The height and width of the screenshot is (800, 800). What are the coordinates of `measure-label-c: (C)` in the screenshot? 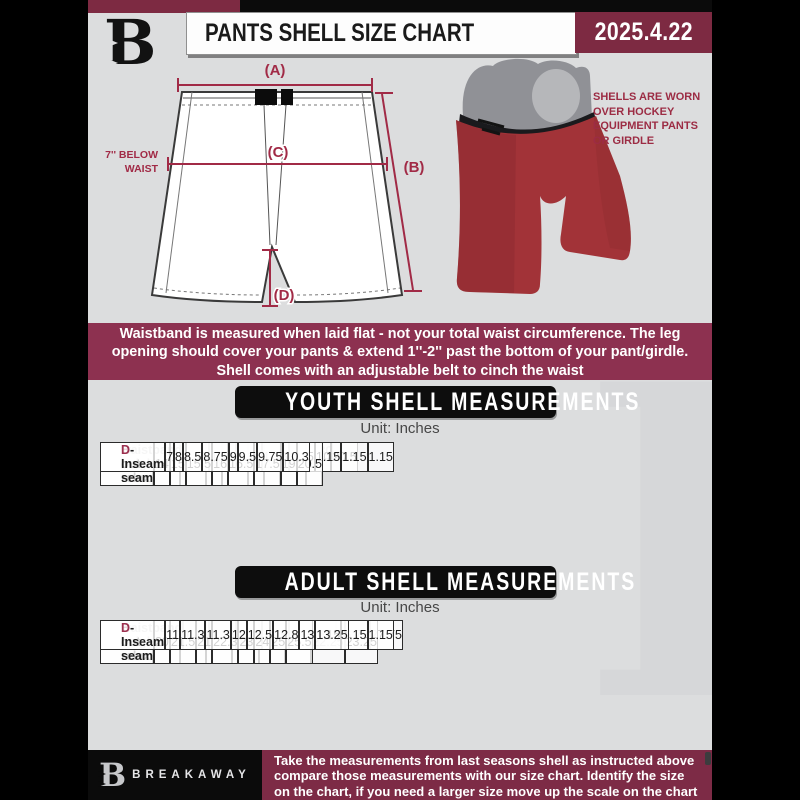 It's located at (278, 152).